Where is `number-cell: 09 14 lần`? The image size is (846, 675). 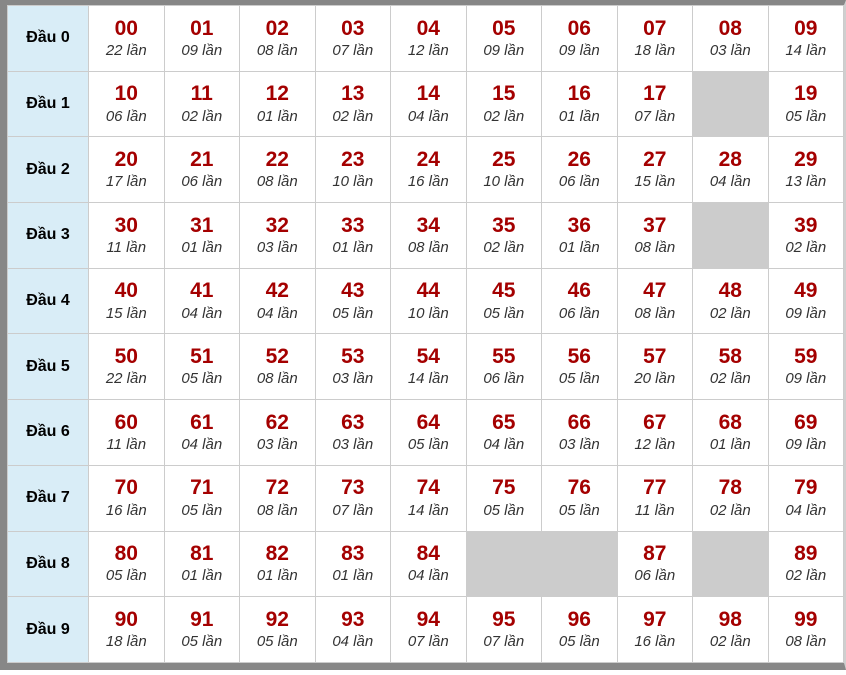
number-cell: 09 14 lần is located at coordinates (805, 38).